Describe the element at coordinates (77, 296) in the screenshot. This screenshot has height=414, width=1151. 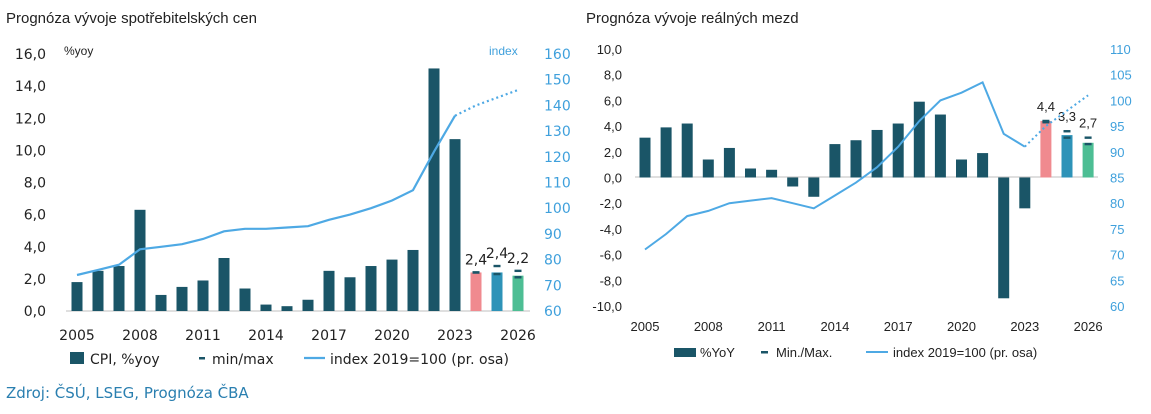
I see `cpi-bar-2005` at that location.